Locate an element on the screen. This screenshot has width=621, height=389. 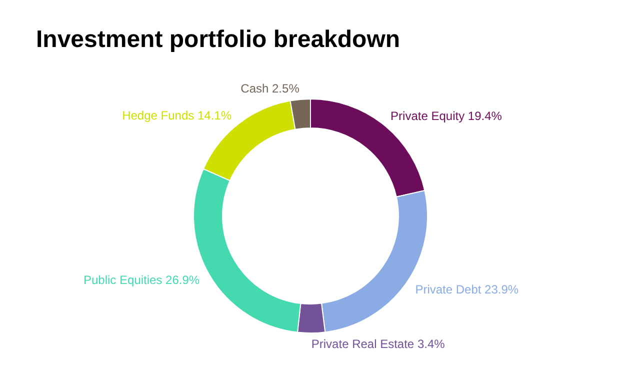
slice-label: Cash 2.5% is located at coordinates (270, 88).